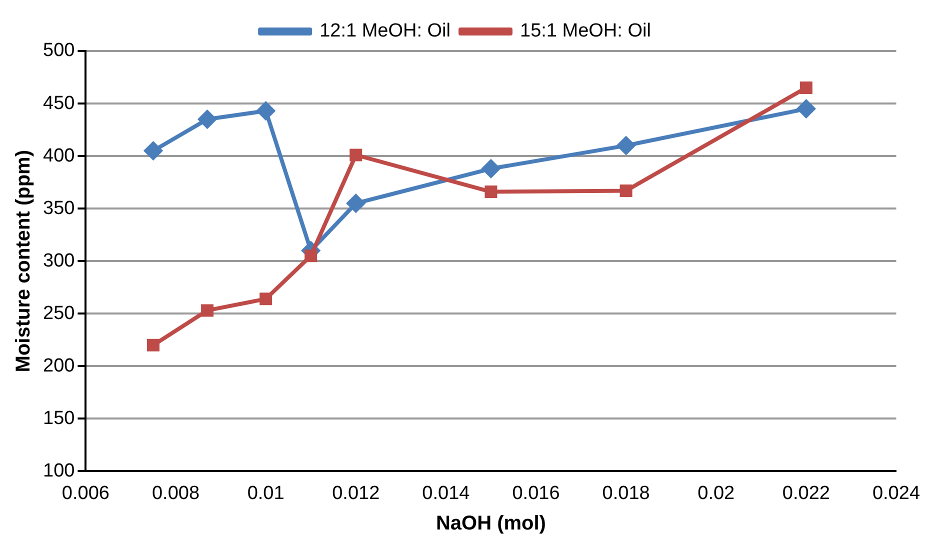 Image resolution: width=935 pixels, height=552 pixels. I want to click on y-tick-label: 250, so click(59, 313).